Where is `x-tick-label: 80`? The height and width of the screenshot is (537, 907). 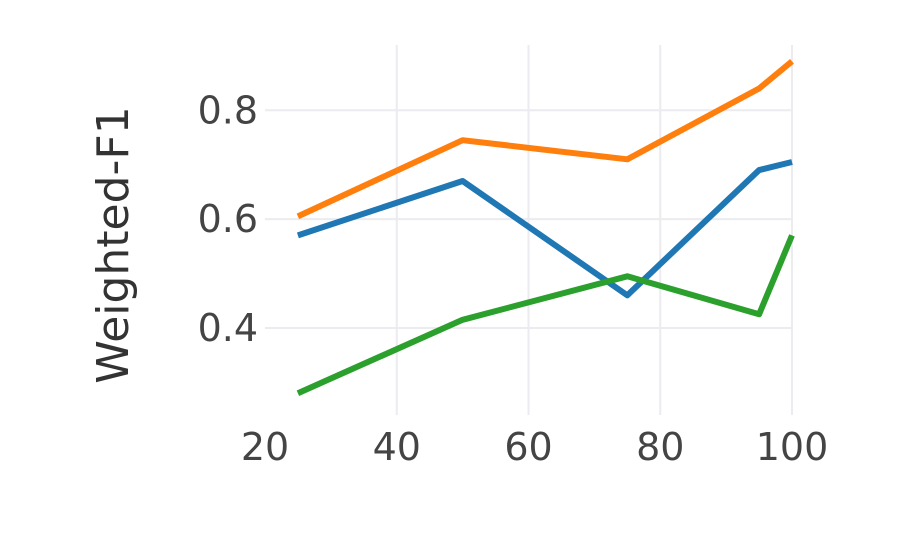
x-tick-label: 80 is located at coordinates (660, 447).